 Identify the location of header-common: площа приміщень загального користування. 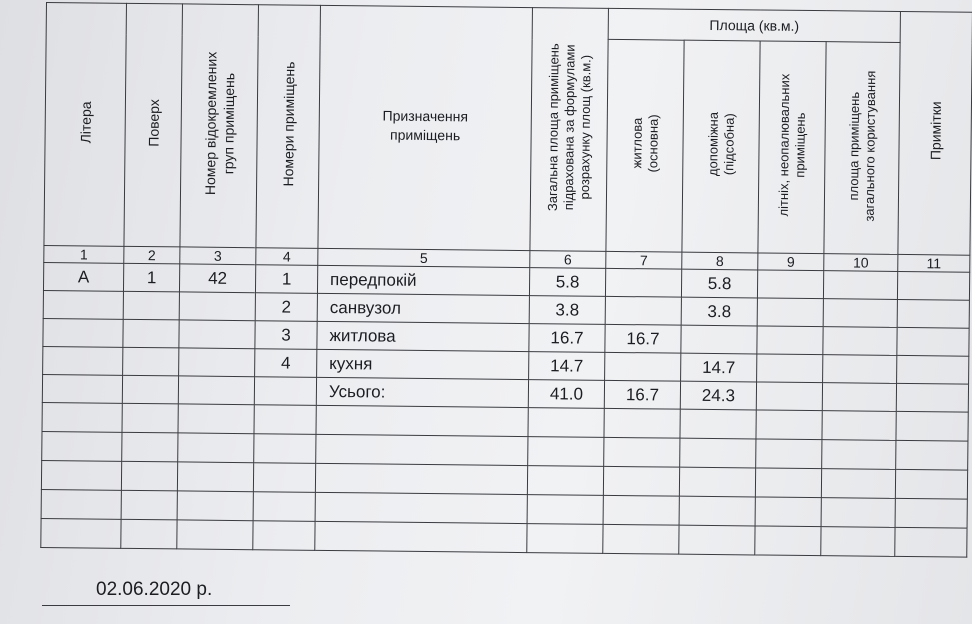
(862, 148).